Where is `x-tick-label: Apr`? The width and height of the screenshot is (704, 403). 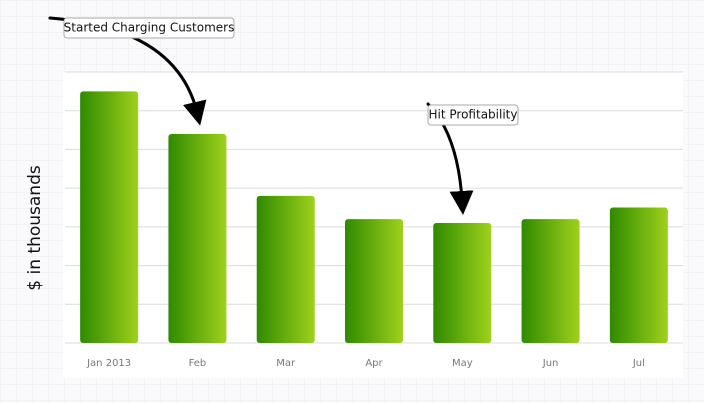 x-tick-label: Apr is located at coordinates (374, 363).